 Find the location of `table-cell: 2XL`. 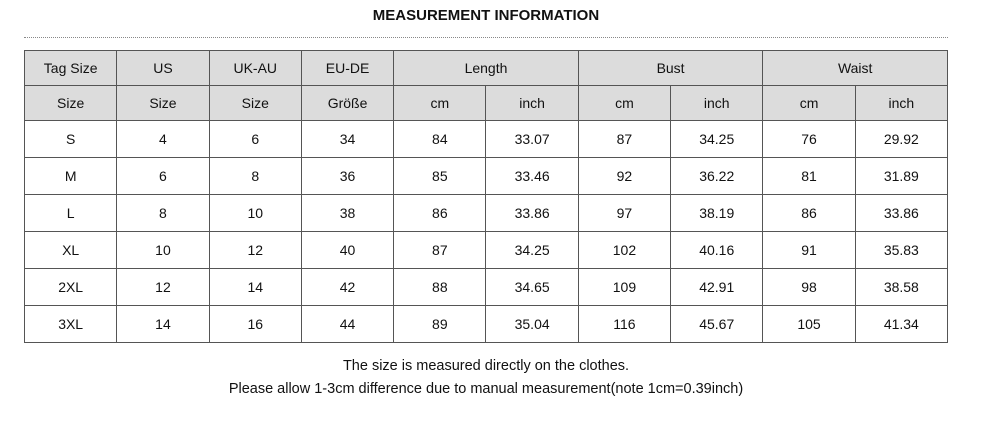

table-cell: 2XL is located at coordinates (70, 287).